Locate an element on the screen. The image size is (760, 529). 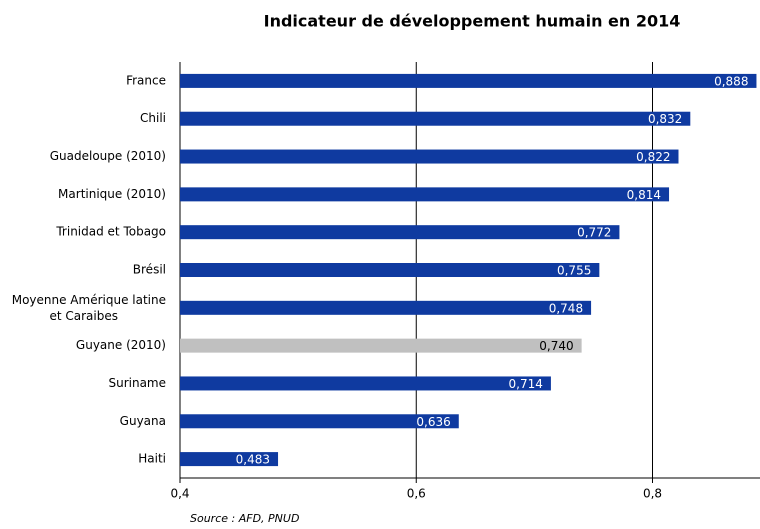
y-tick-label: Haiti is located at coordinates (152, 459).